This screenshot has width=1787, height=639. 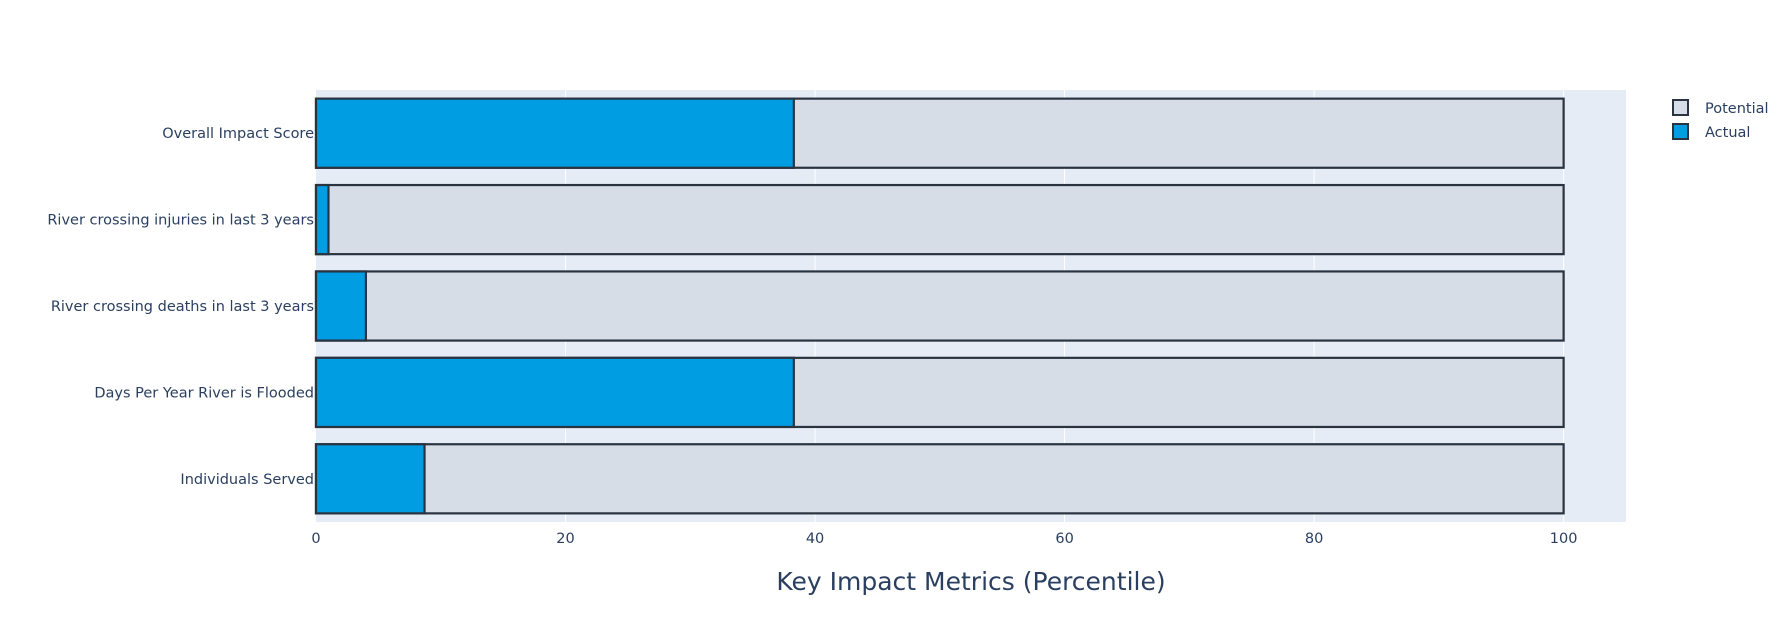 I want to click on legend-swatch-potential, so click(x=1680, y=107).